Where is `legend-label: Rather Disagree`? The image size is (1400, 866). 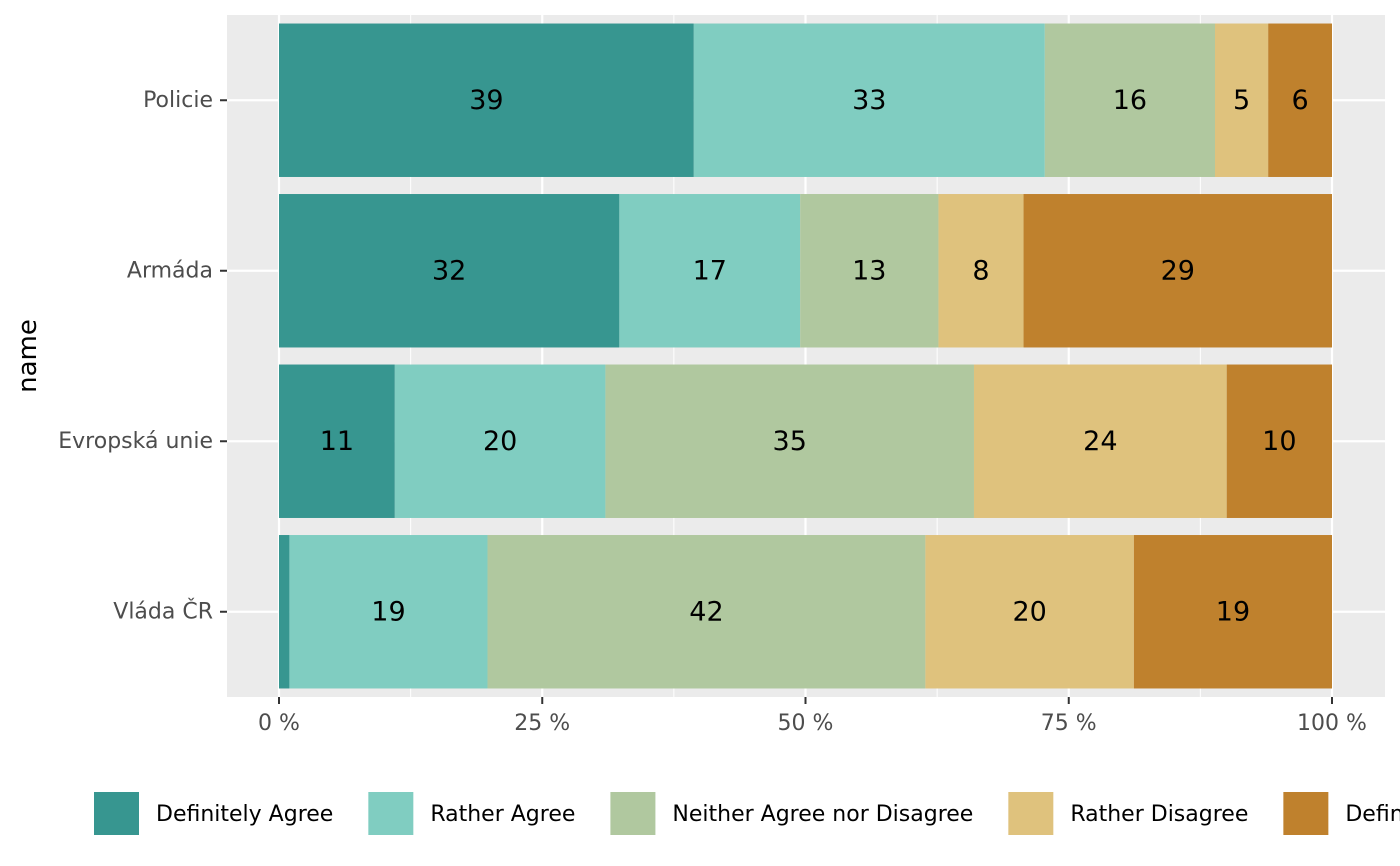
legend-label: Rather Disagree is located at coordinates (1159, 814).